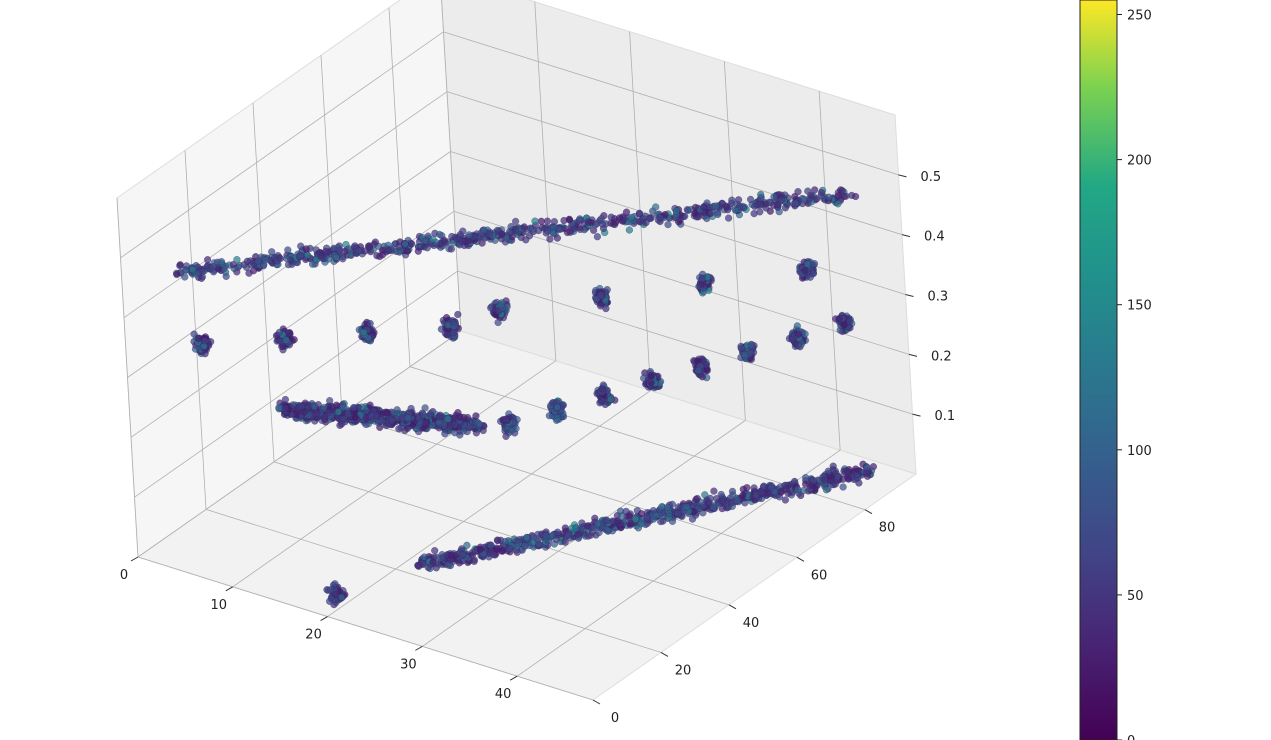 This screenshot has width=1271, height=740. I want to click on x-tick-label: 0, so click(124, 575).